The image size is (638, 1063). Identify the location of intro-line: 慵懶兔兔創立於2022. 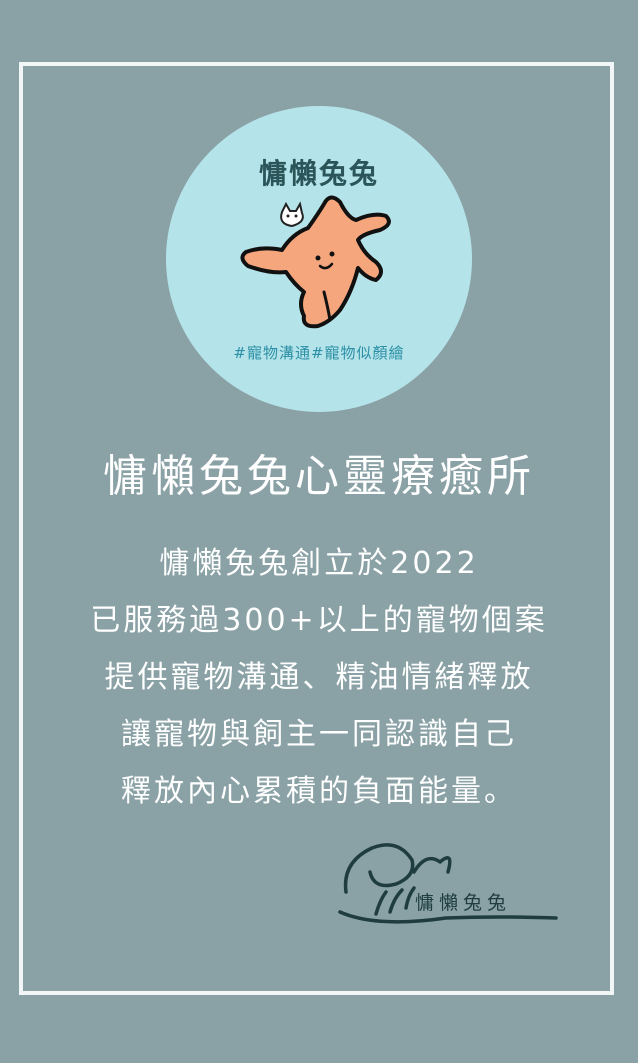
(319, 563).